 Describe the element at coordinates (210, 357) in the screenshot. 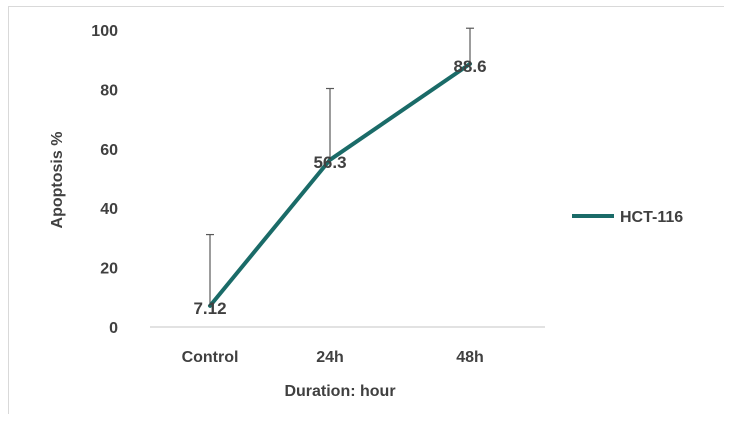

I see `x-tick-label: Control` at that location.